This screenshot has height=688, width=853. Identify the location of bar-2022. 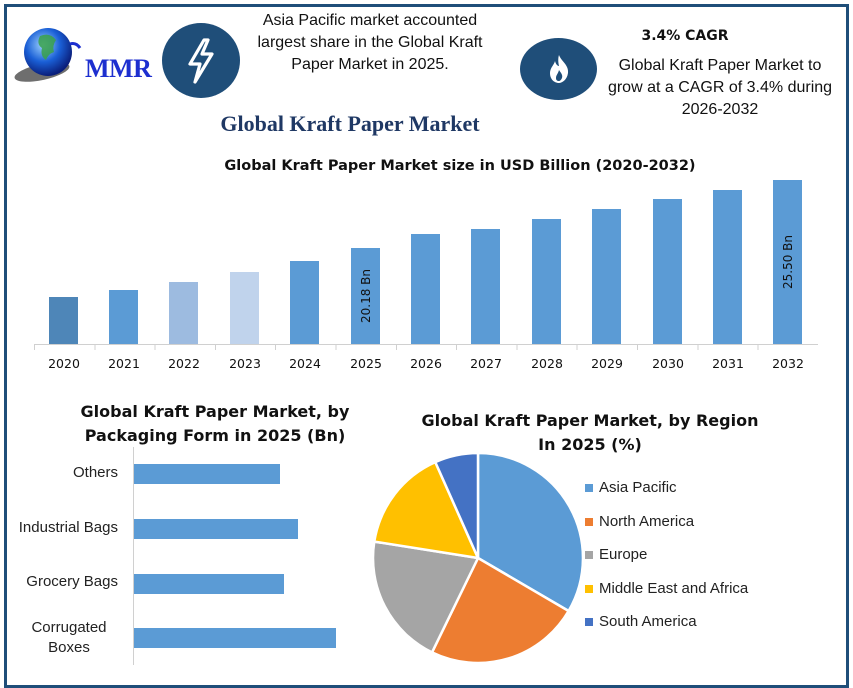
(183, 313).